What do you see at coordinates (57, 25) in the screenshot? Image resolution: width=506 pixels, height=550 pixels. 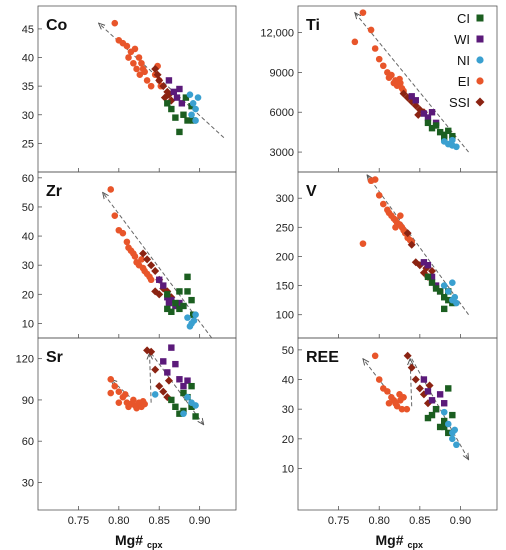 I see `panel-title: Co` at bounding box center [57, 25].